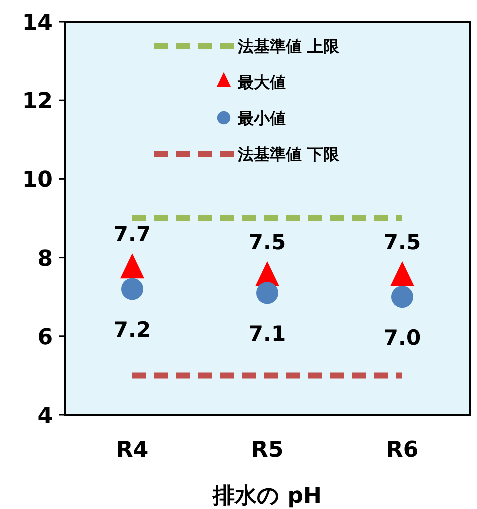 The width and height of the screenshot is (477, 509). I want to click on y-tick-label: 4, so click(45, 416).